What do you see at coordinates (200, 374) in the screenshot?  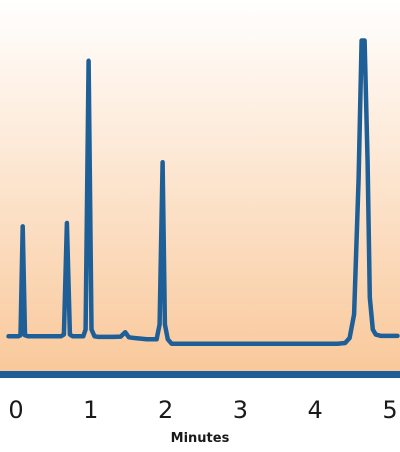 I see `x-axis-line` at bounding box center [200, 374].